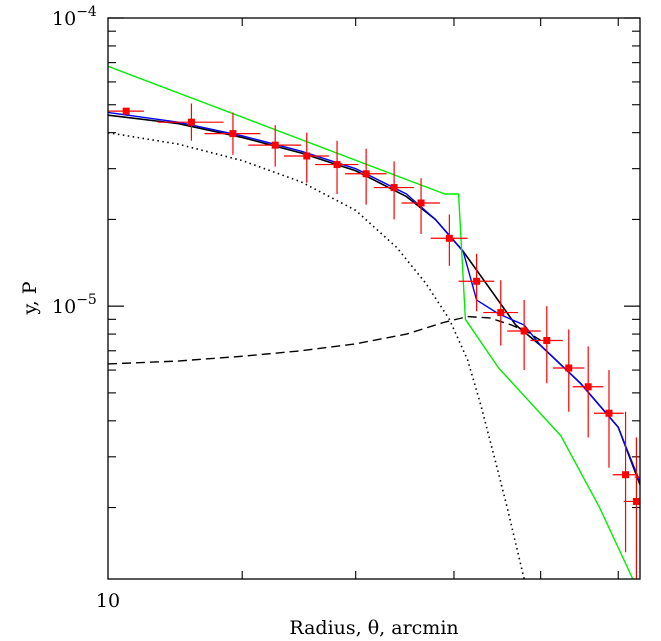 This screenshot has width=661, height=641. What do you see at coordinates (30, 298) in the screenshot?
I see `y-axis-label: y, P` at bounding box center [30, 298].